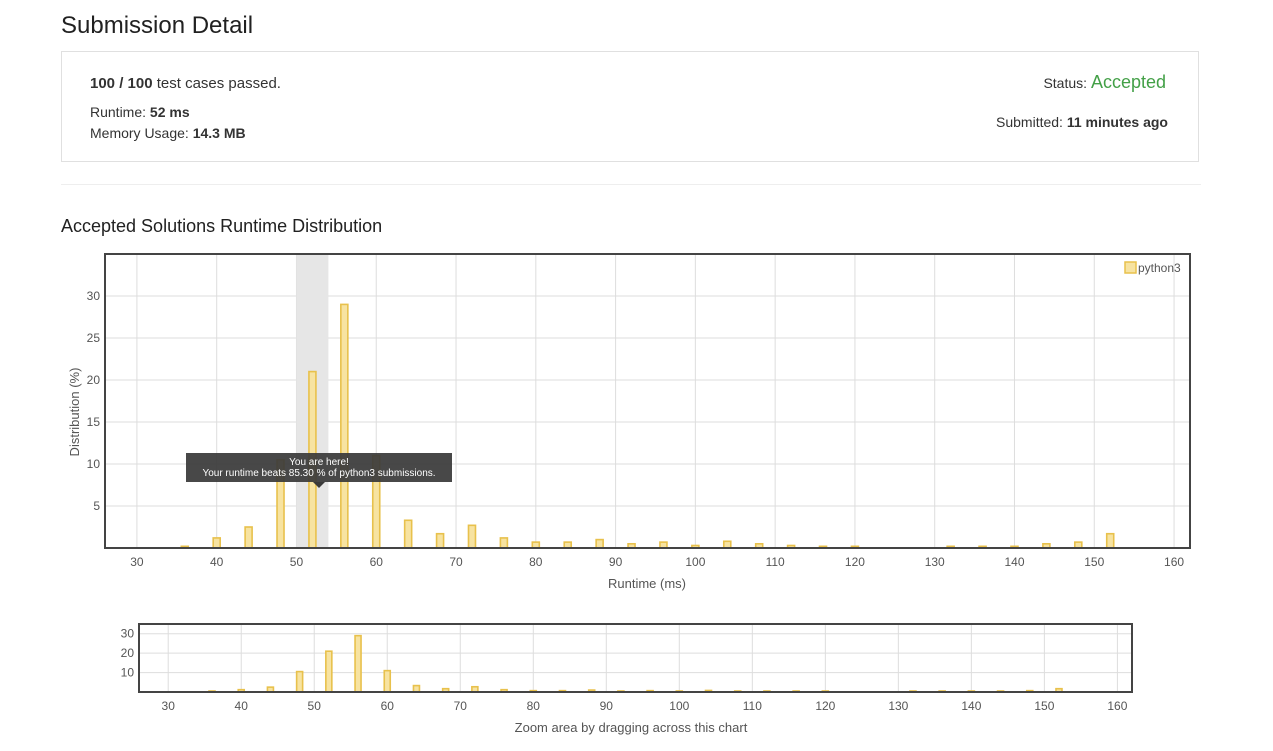 This screenshot has height=751, width=1273. What do you see at coordinates (121, 83) in the screenshot?
I see `test-cases-count: 100 / 100` at bounding box center [121, 83].